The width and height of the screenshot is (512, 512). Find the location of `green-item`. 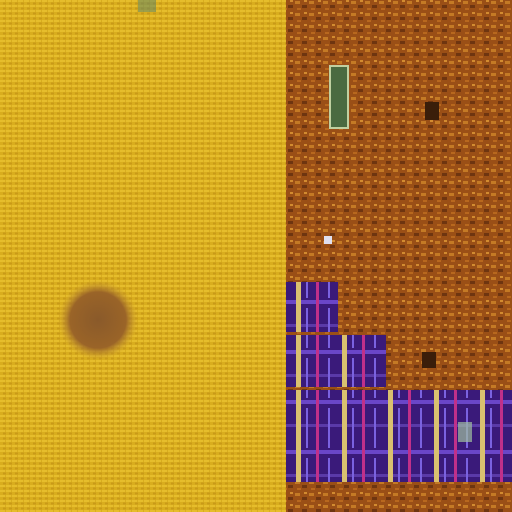

green-item is located at coordinates (339, 97).